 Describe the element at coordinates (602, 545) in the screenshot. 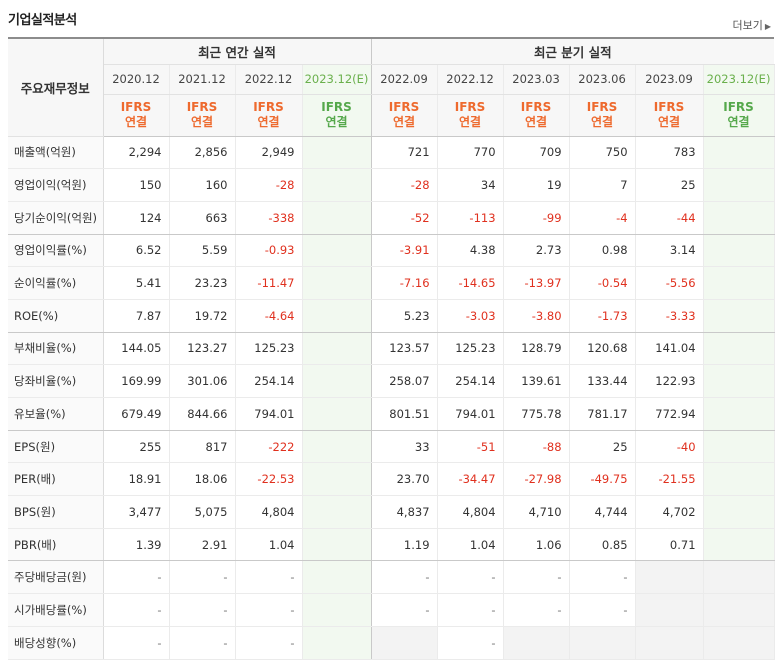

I see `value-cell: 0.85` at that location.